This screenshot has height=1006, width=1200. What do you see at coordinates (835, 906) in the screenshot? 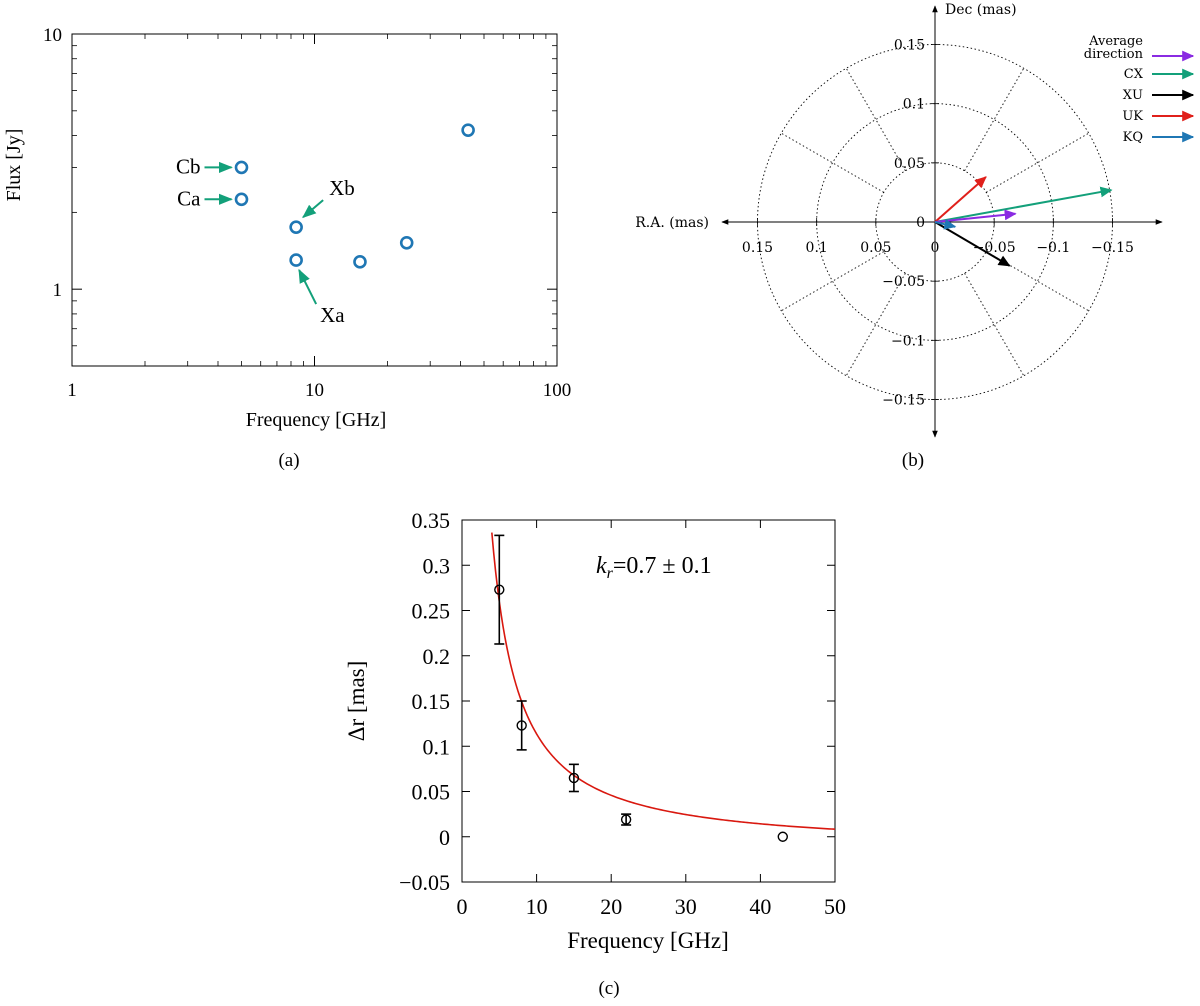
I see `x-tick-label: 50` at bounding box center [835, 906].